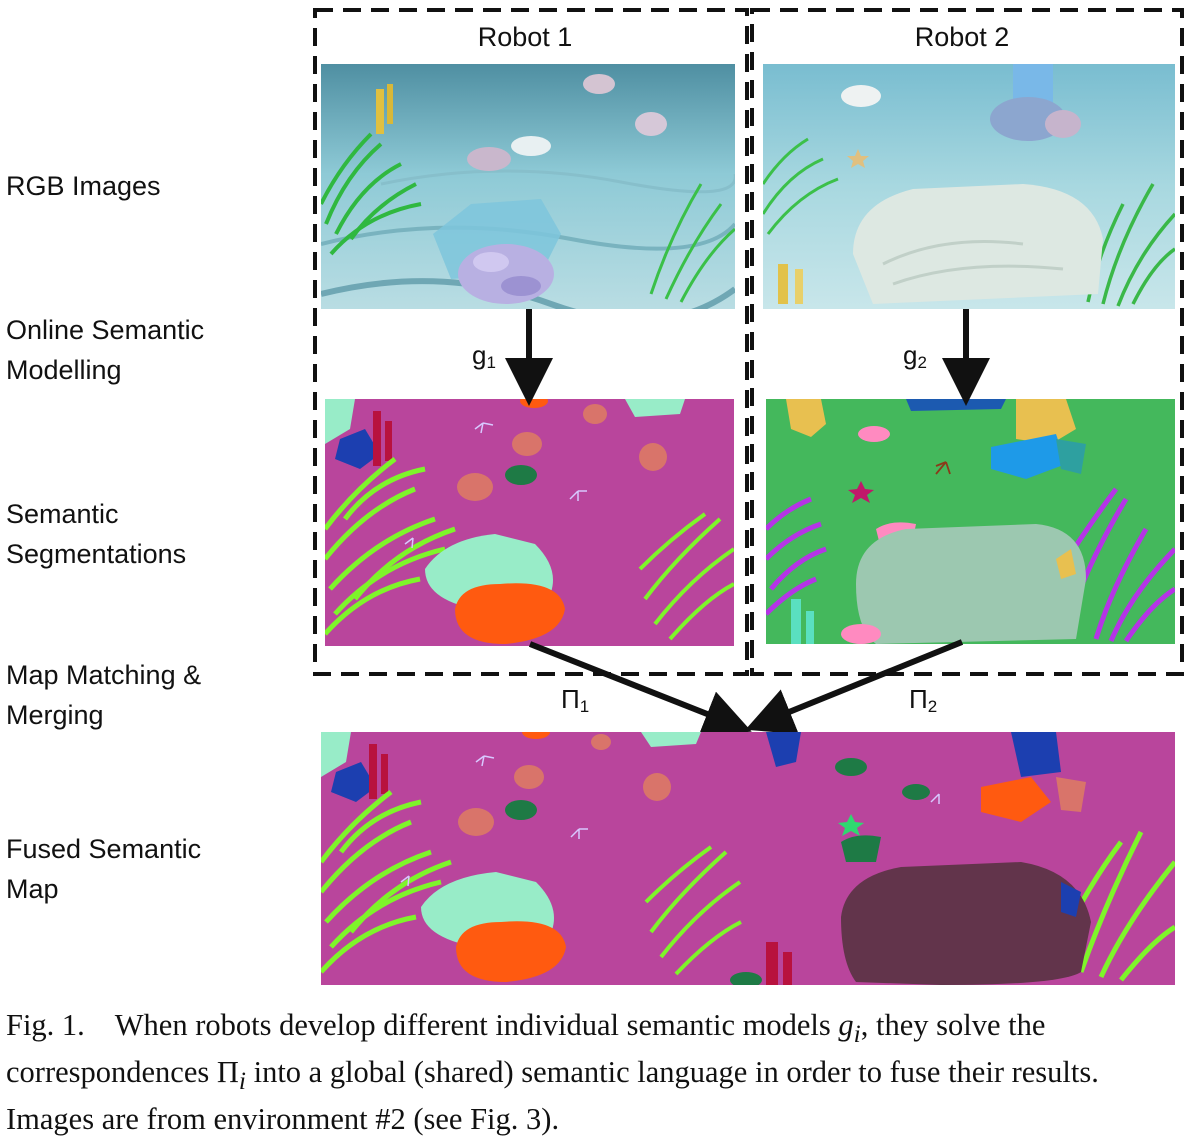 The image size is (1188, 1144). What do you see at coordinates (104, 869) in the screenshot?
I see `row-label-fused-semantic-map: Fused Semantic Map` at bounding box center [104, 869].